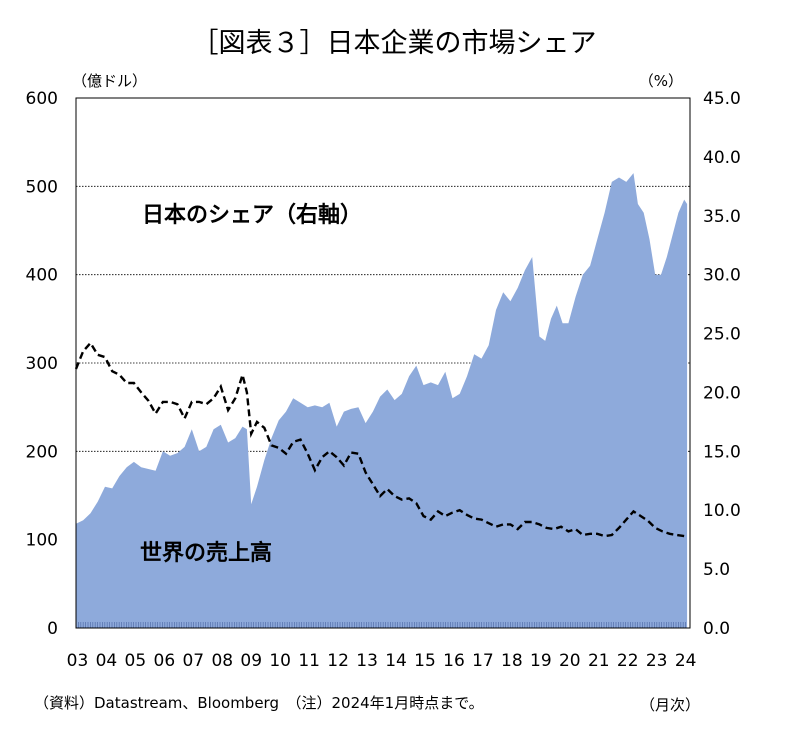 The image size is (788, 749). Describe the element at coordinates (42, 99) in the screenshot. I see `left-tick-label: 600` at that location.